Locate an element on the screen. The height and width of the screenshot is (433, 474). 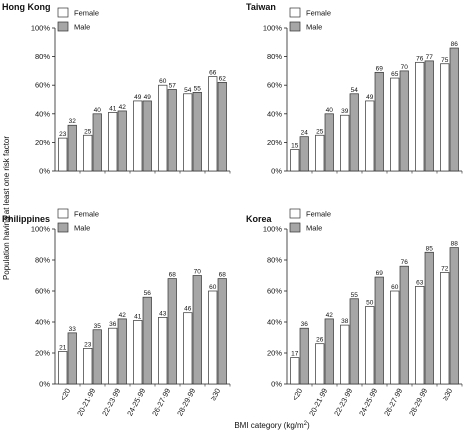
legend-label-male: Male is located at coordinates (82, 228).